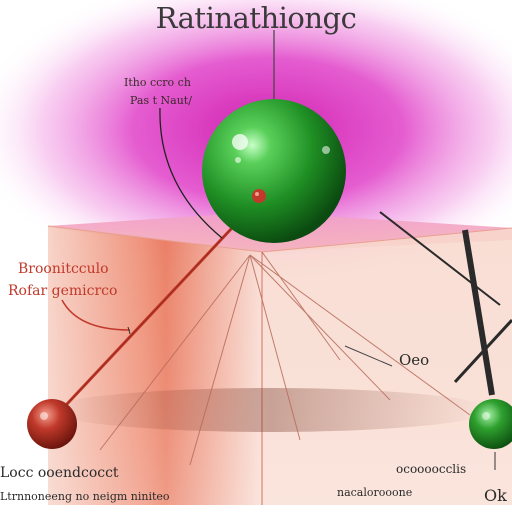  I want to click on small-green-sphere, so click(490, 424).